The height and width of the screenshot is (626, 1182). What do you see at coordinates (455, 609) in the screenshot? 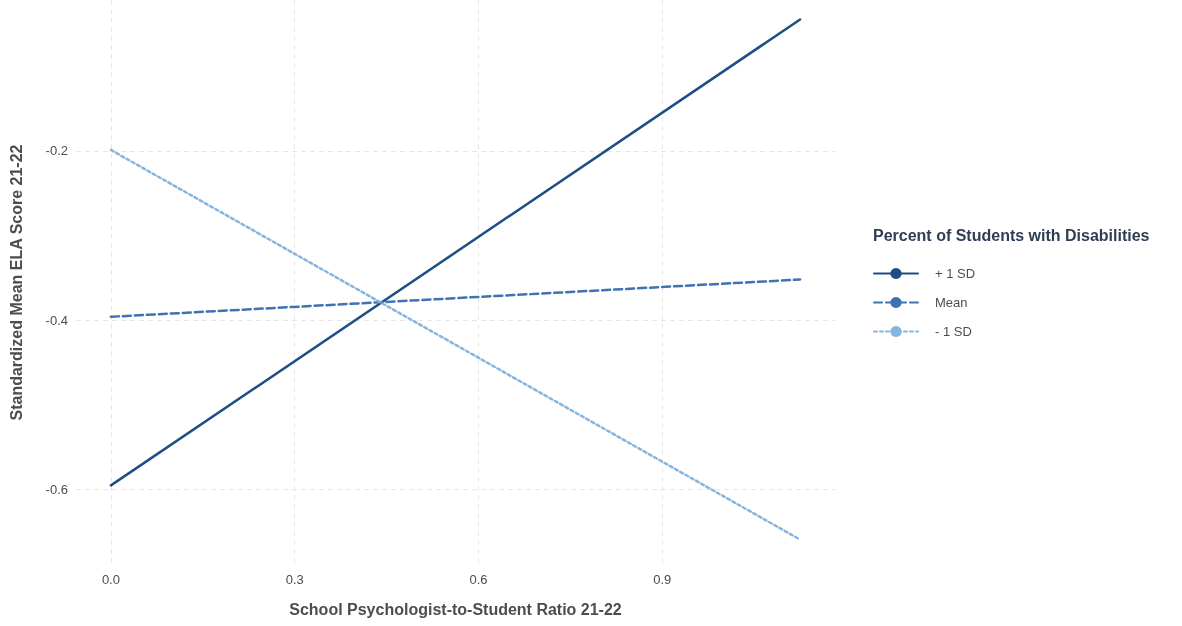
I see `x-axis-title: School Psychologist-to-Student Ratio 21-22` at bounding box center [455, 609].